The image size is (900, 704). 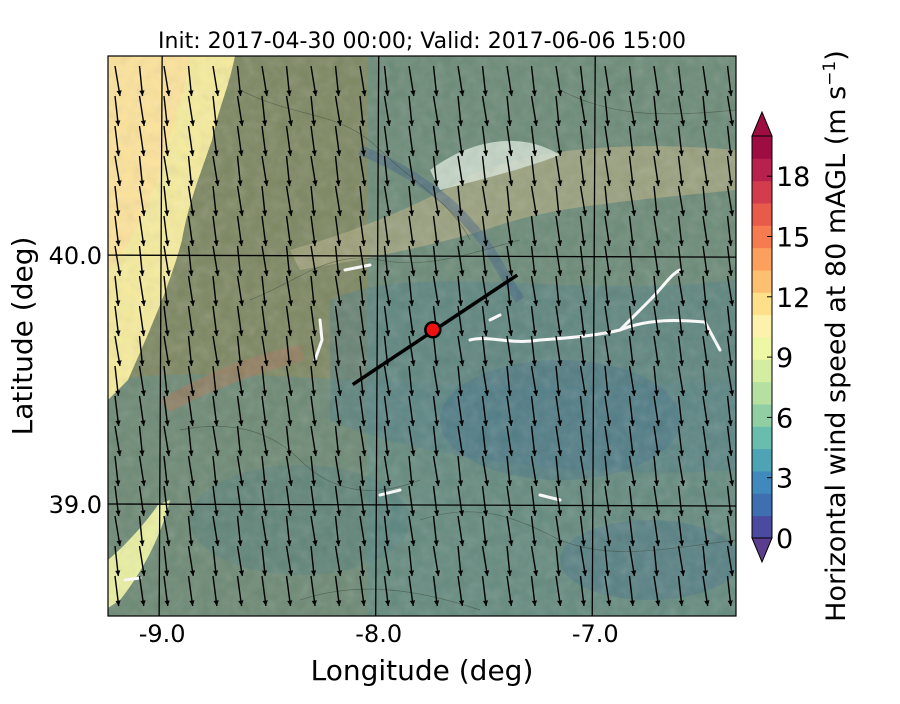 What do you see at coordinates (830, 73) in the screenshot?
I see `colorbar-label-exponent: −1` at bounding box center [830, 73].